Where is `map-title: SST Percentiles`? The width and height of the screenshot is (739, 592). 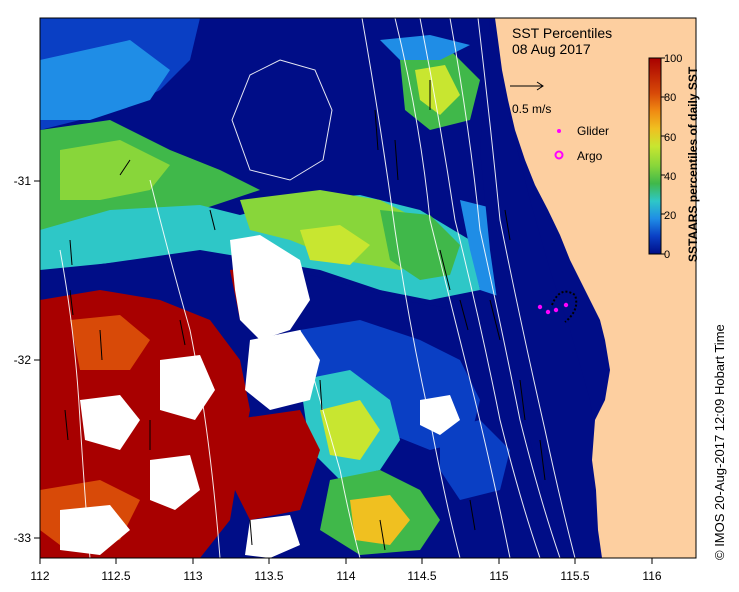 map-title: SST Percentiles is located at coordinates (562, 33).